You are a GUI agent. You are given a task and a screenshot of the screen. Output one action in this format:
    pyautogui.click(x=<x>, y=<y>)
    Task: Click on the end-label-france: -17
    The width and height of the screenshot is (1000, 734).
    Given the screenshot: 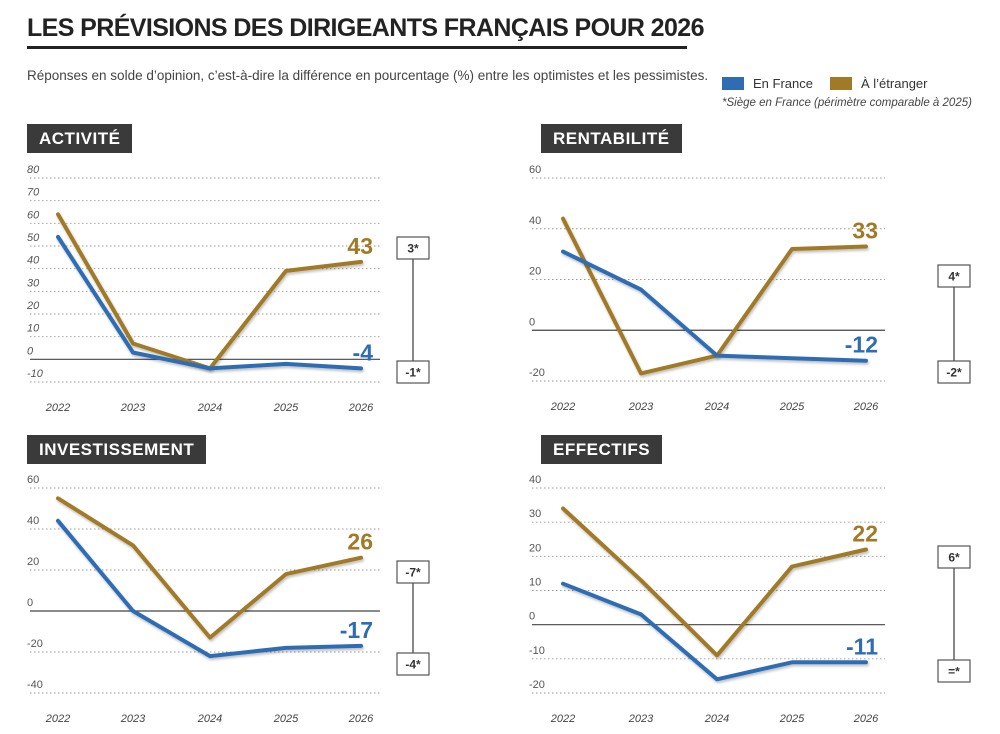 What is the action you would take?
    pyautogui.click(x=356, y=630)
    